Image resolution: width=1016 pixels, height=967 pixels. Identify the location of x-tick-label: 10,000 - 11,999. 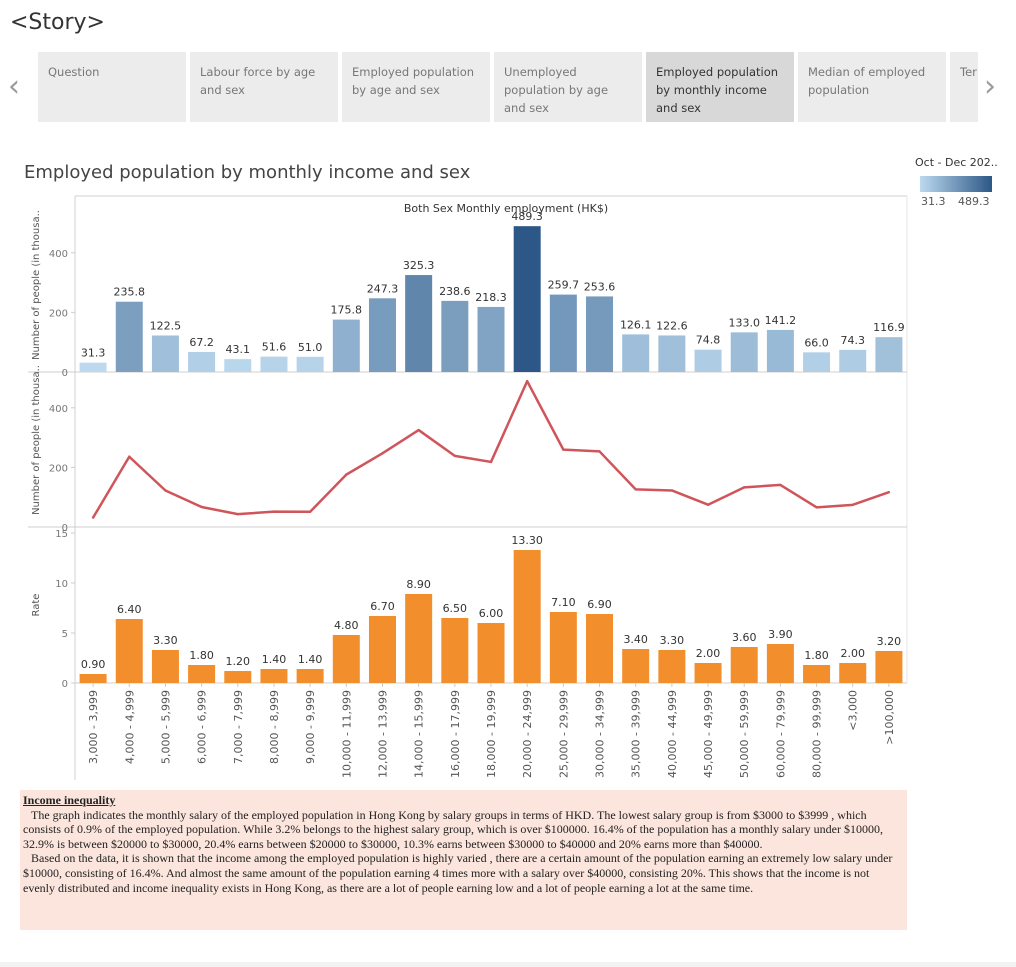
(346, 734).